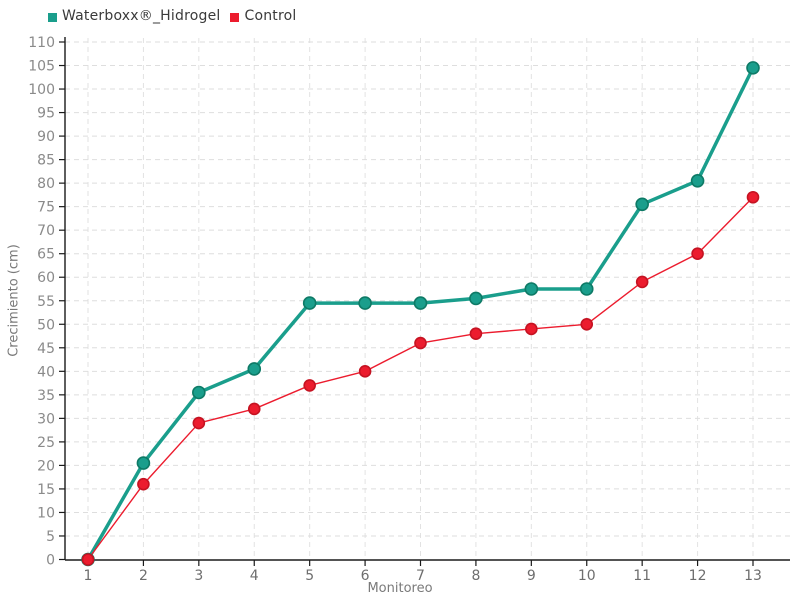  I want to click on svg-text: 0, so click(50, 561).